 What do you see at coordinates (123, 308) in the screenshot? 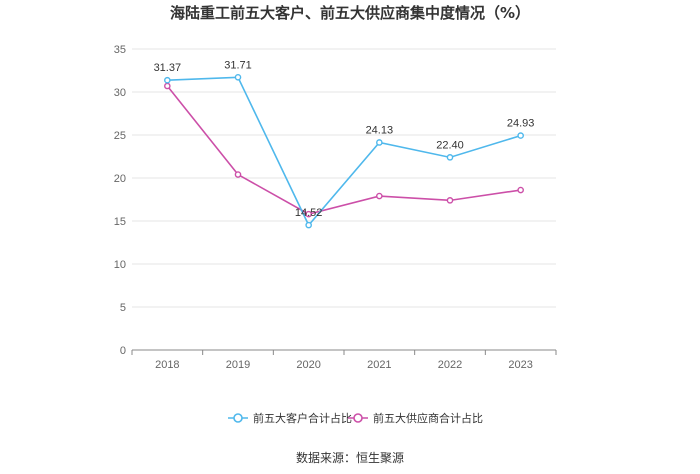
I see `y-tick-label: 5` at bounding box center [123, 308].